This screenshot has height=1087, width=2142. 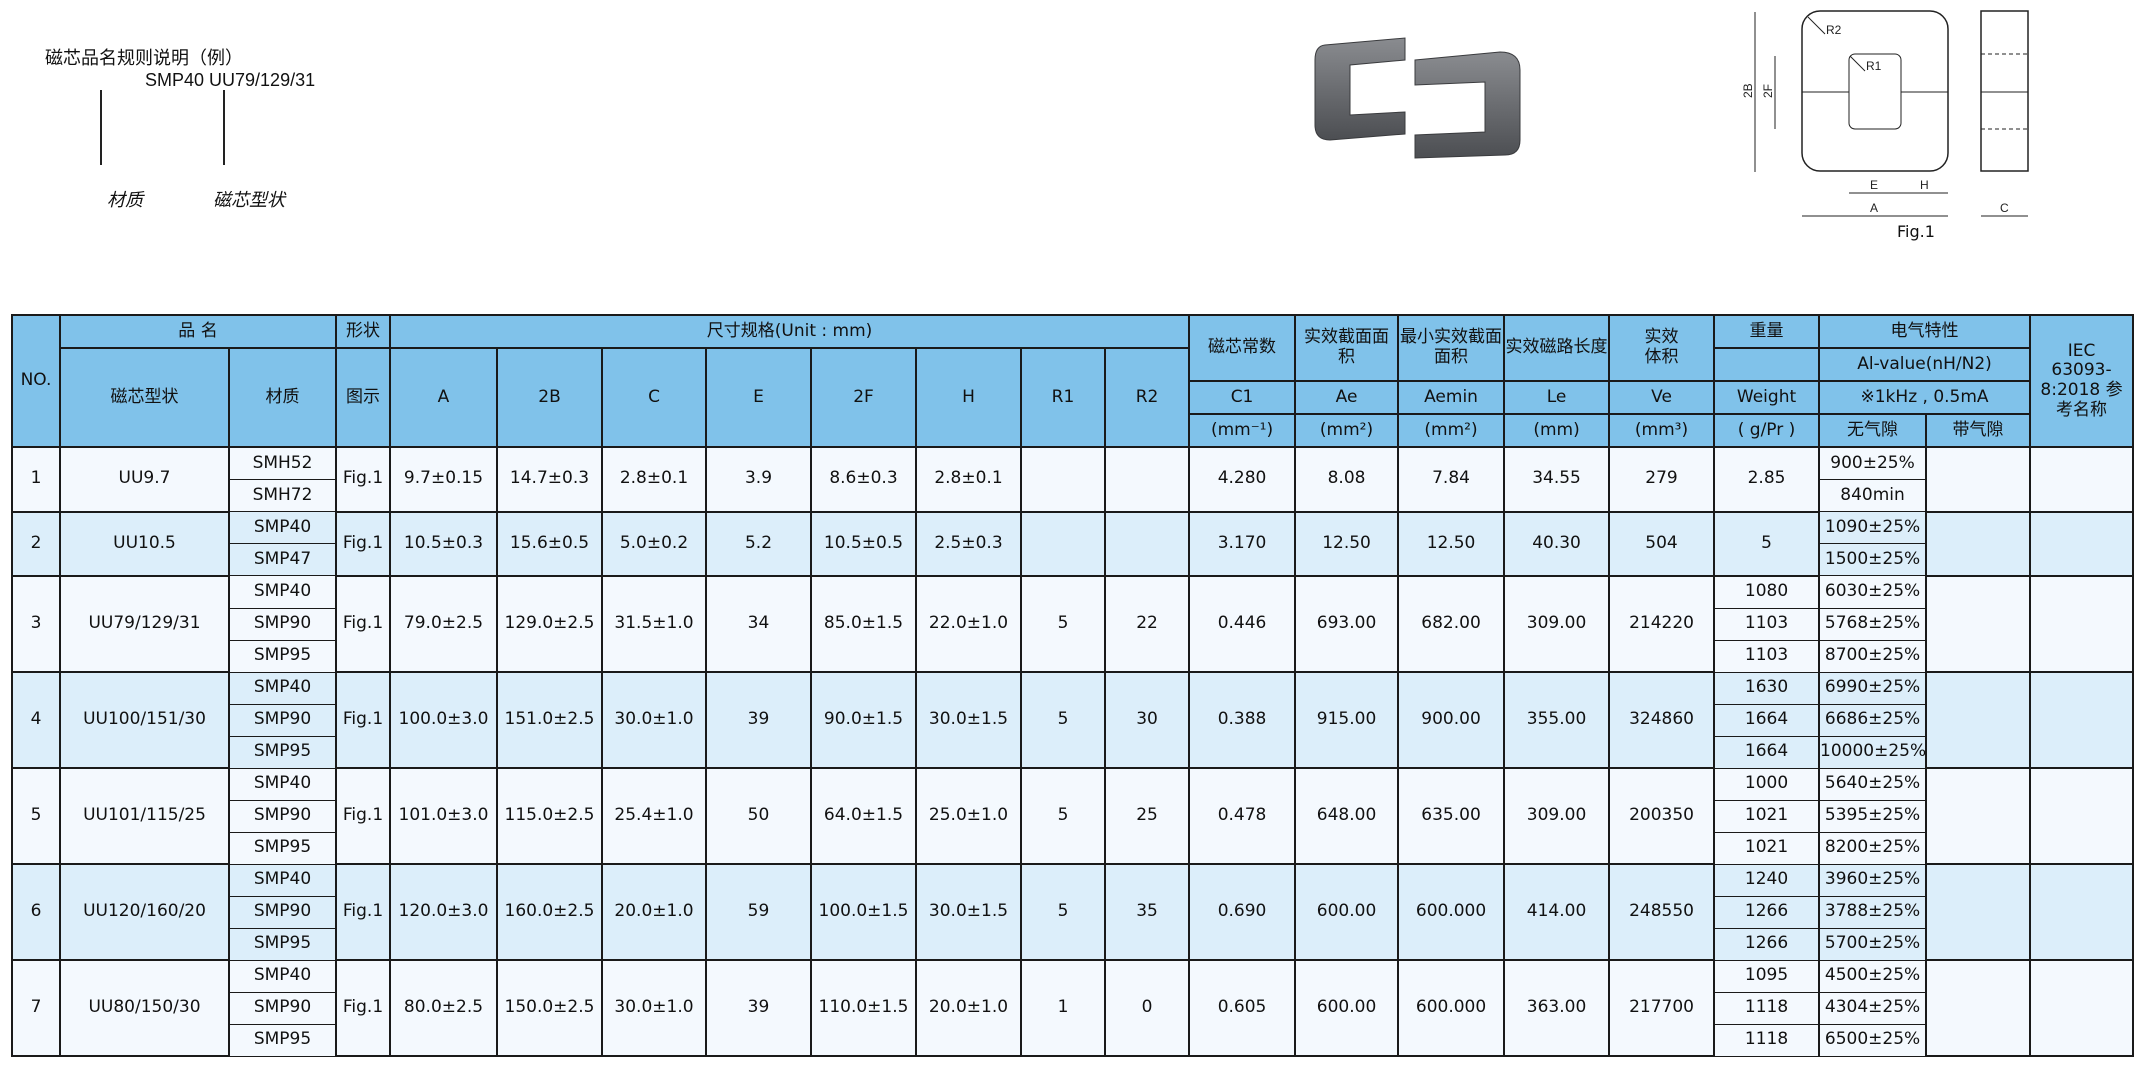 What do you see at coordinates (863, 1008) in the screenshot?
I see `cell-dim-2f: 110.0±1.5` at bounding box center [863, 1008].